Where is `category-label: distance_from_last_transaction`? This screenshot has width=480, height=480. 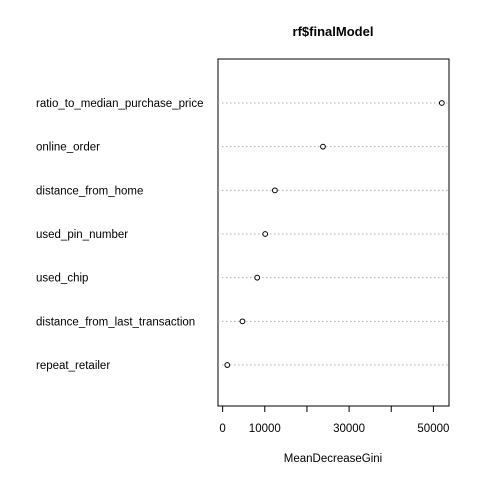 category-label: distance_from_last_transaction is located at coordinates (115, 322).